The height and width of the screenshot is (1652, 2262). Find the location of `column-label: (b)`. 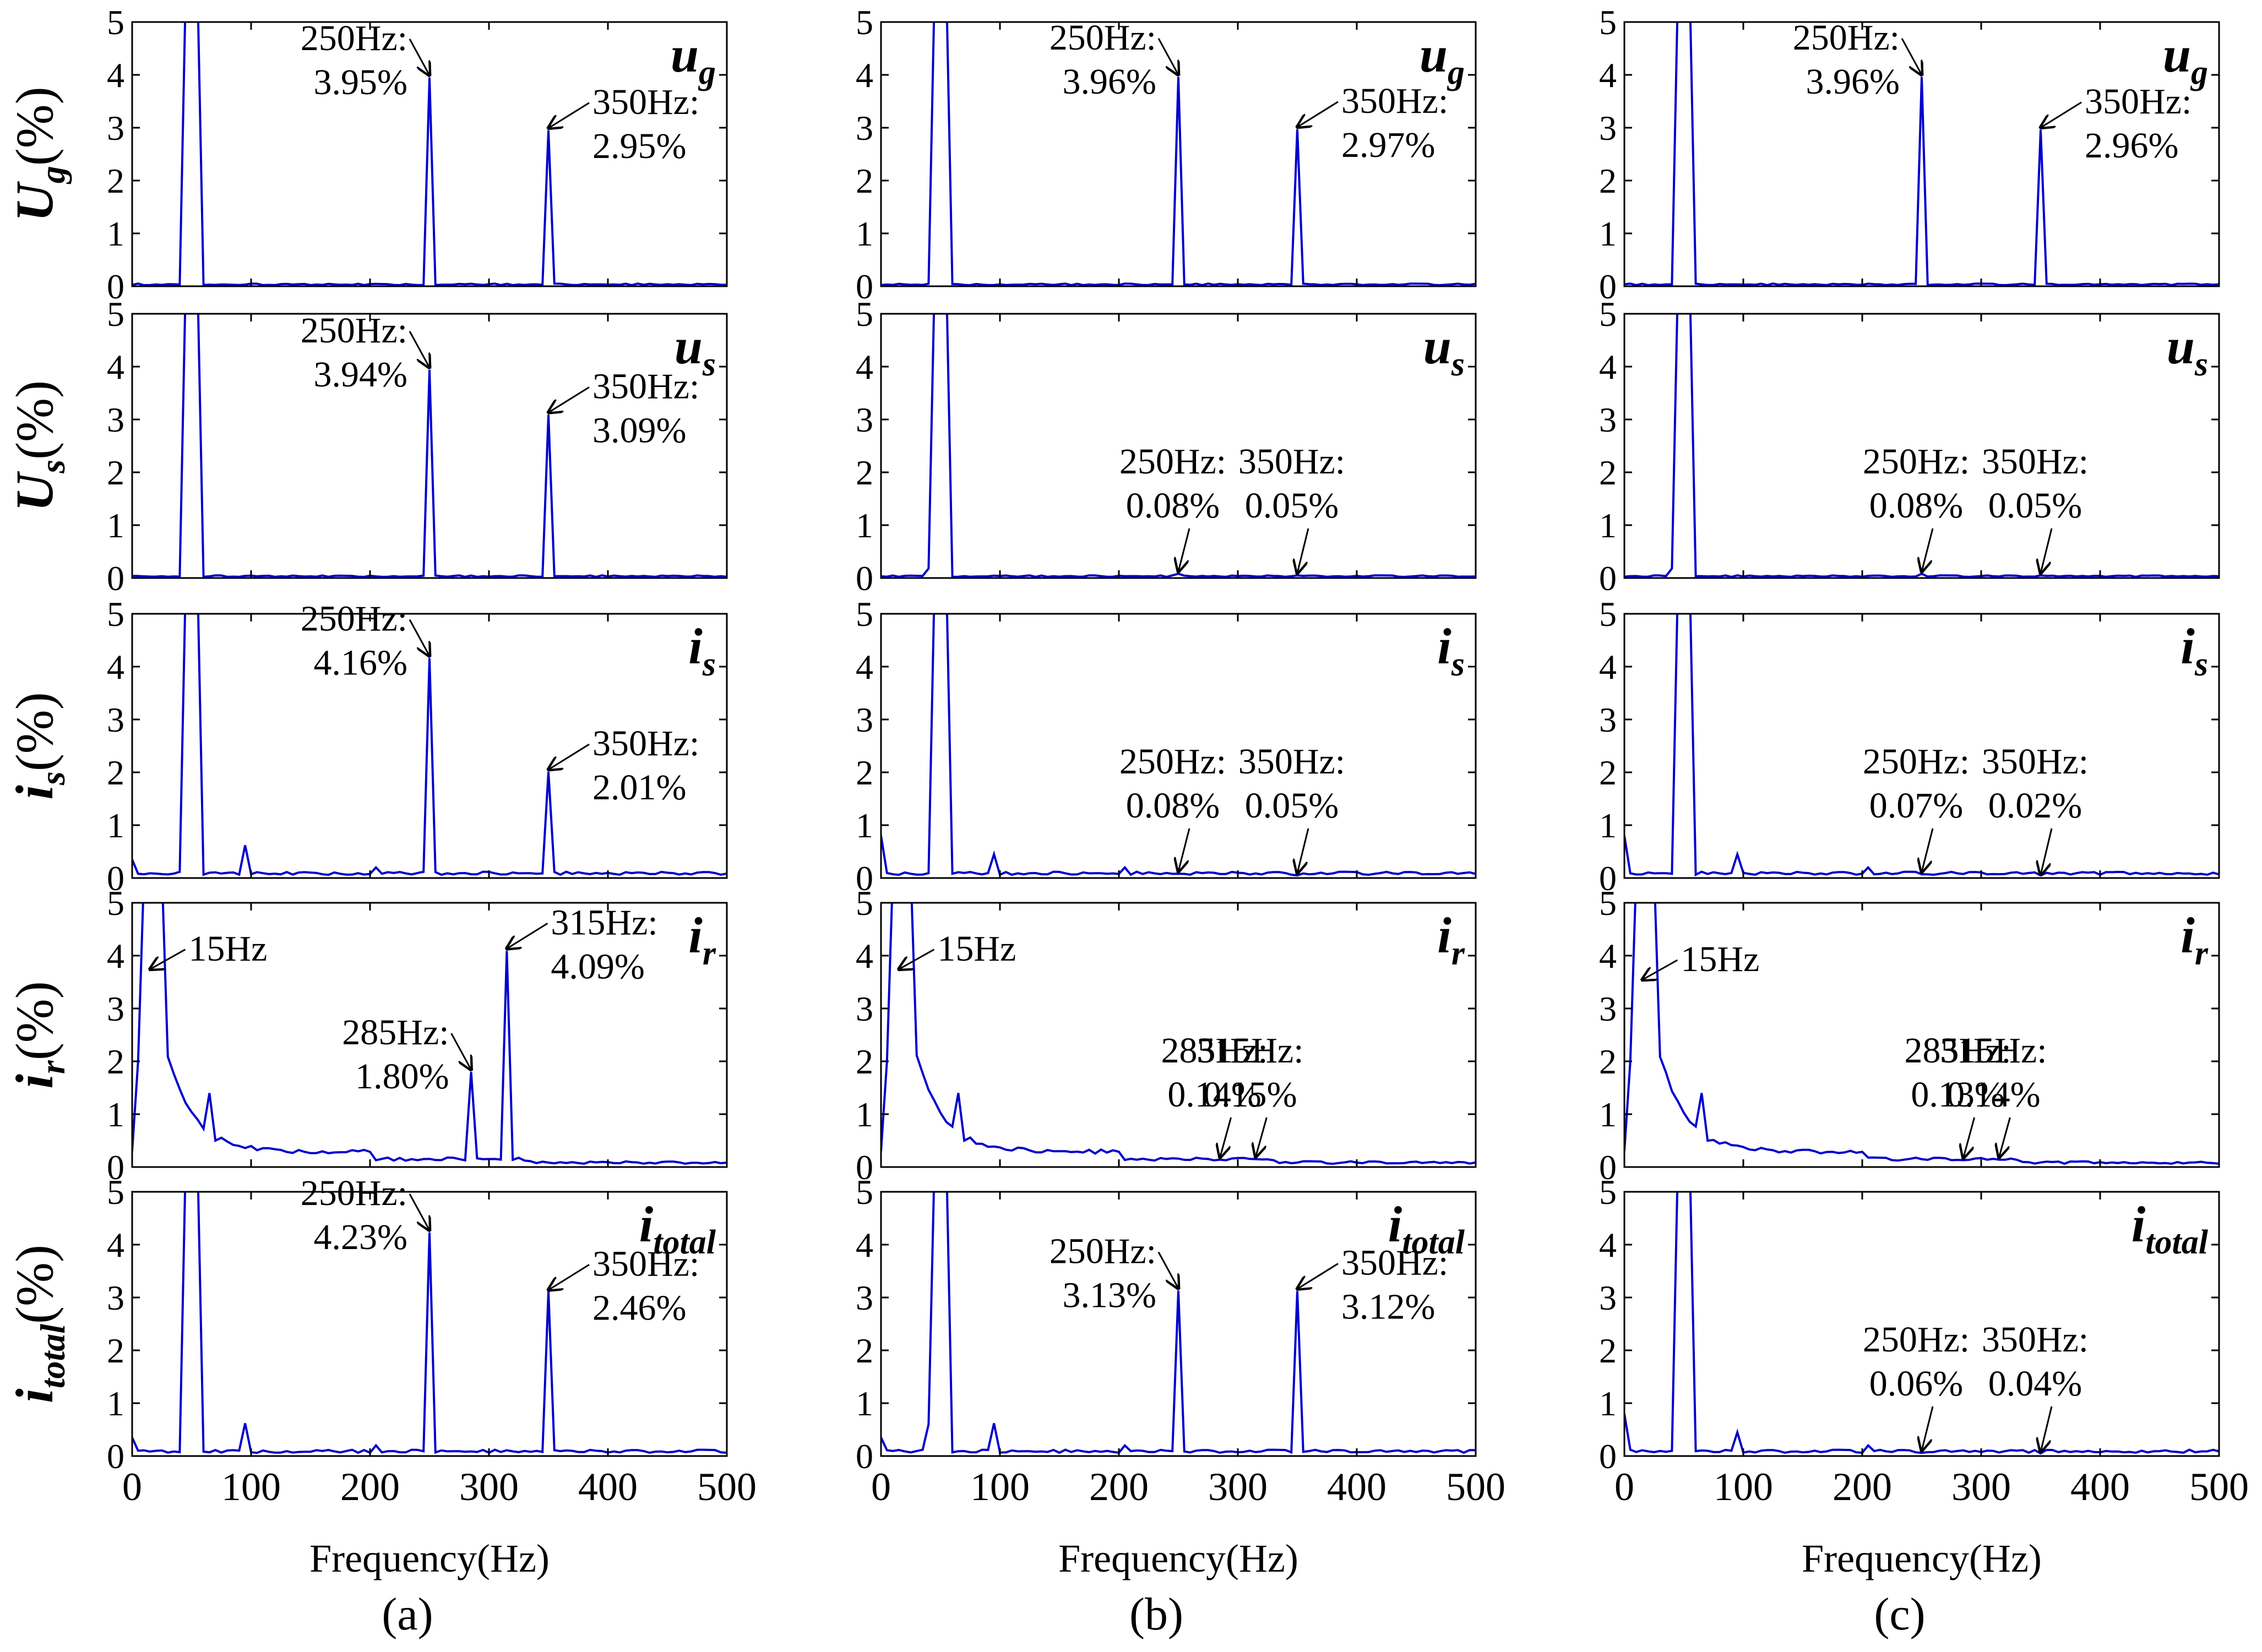

column-label: (b) is located at coordinates (1156, 1614).